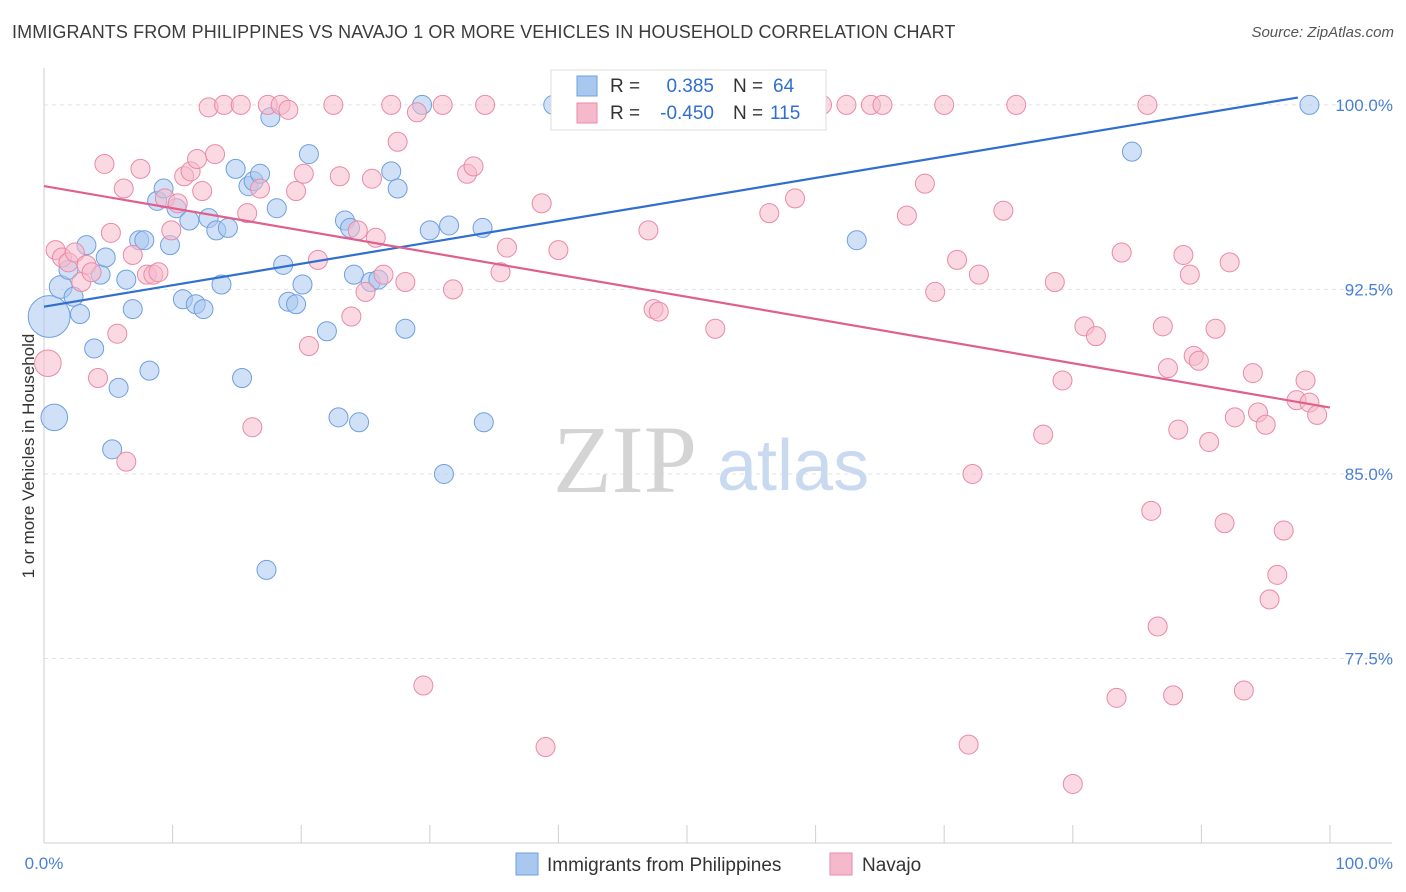 This screenshot has width=1406, height=892. I want to click on bottom-legend-swatch-blue, so click(527, 864).